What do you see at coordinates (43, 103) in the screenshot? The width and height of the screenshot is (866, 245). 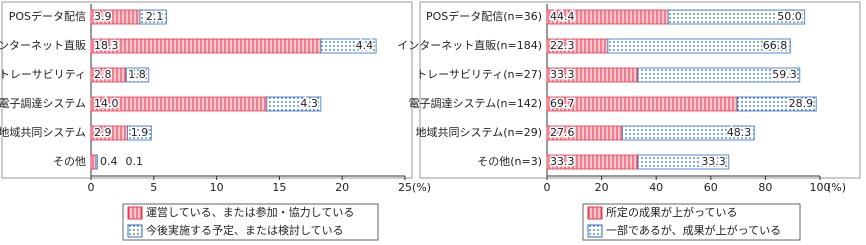 I see `category-label: 電子調達システム` at bounding box center [43, 103].